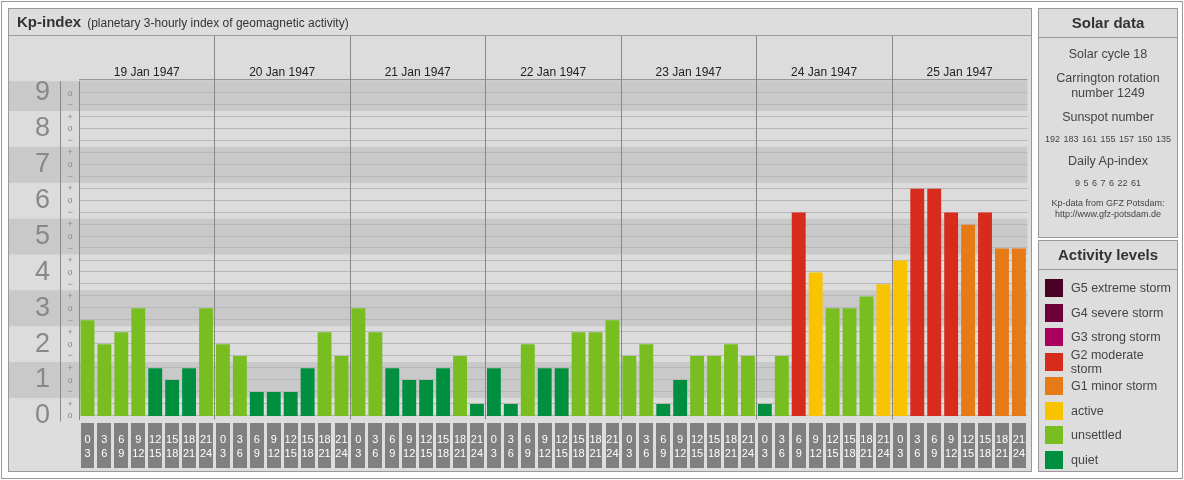  I want to click on legend-label: G1 minor storm, so click(1114, 386).